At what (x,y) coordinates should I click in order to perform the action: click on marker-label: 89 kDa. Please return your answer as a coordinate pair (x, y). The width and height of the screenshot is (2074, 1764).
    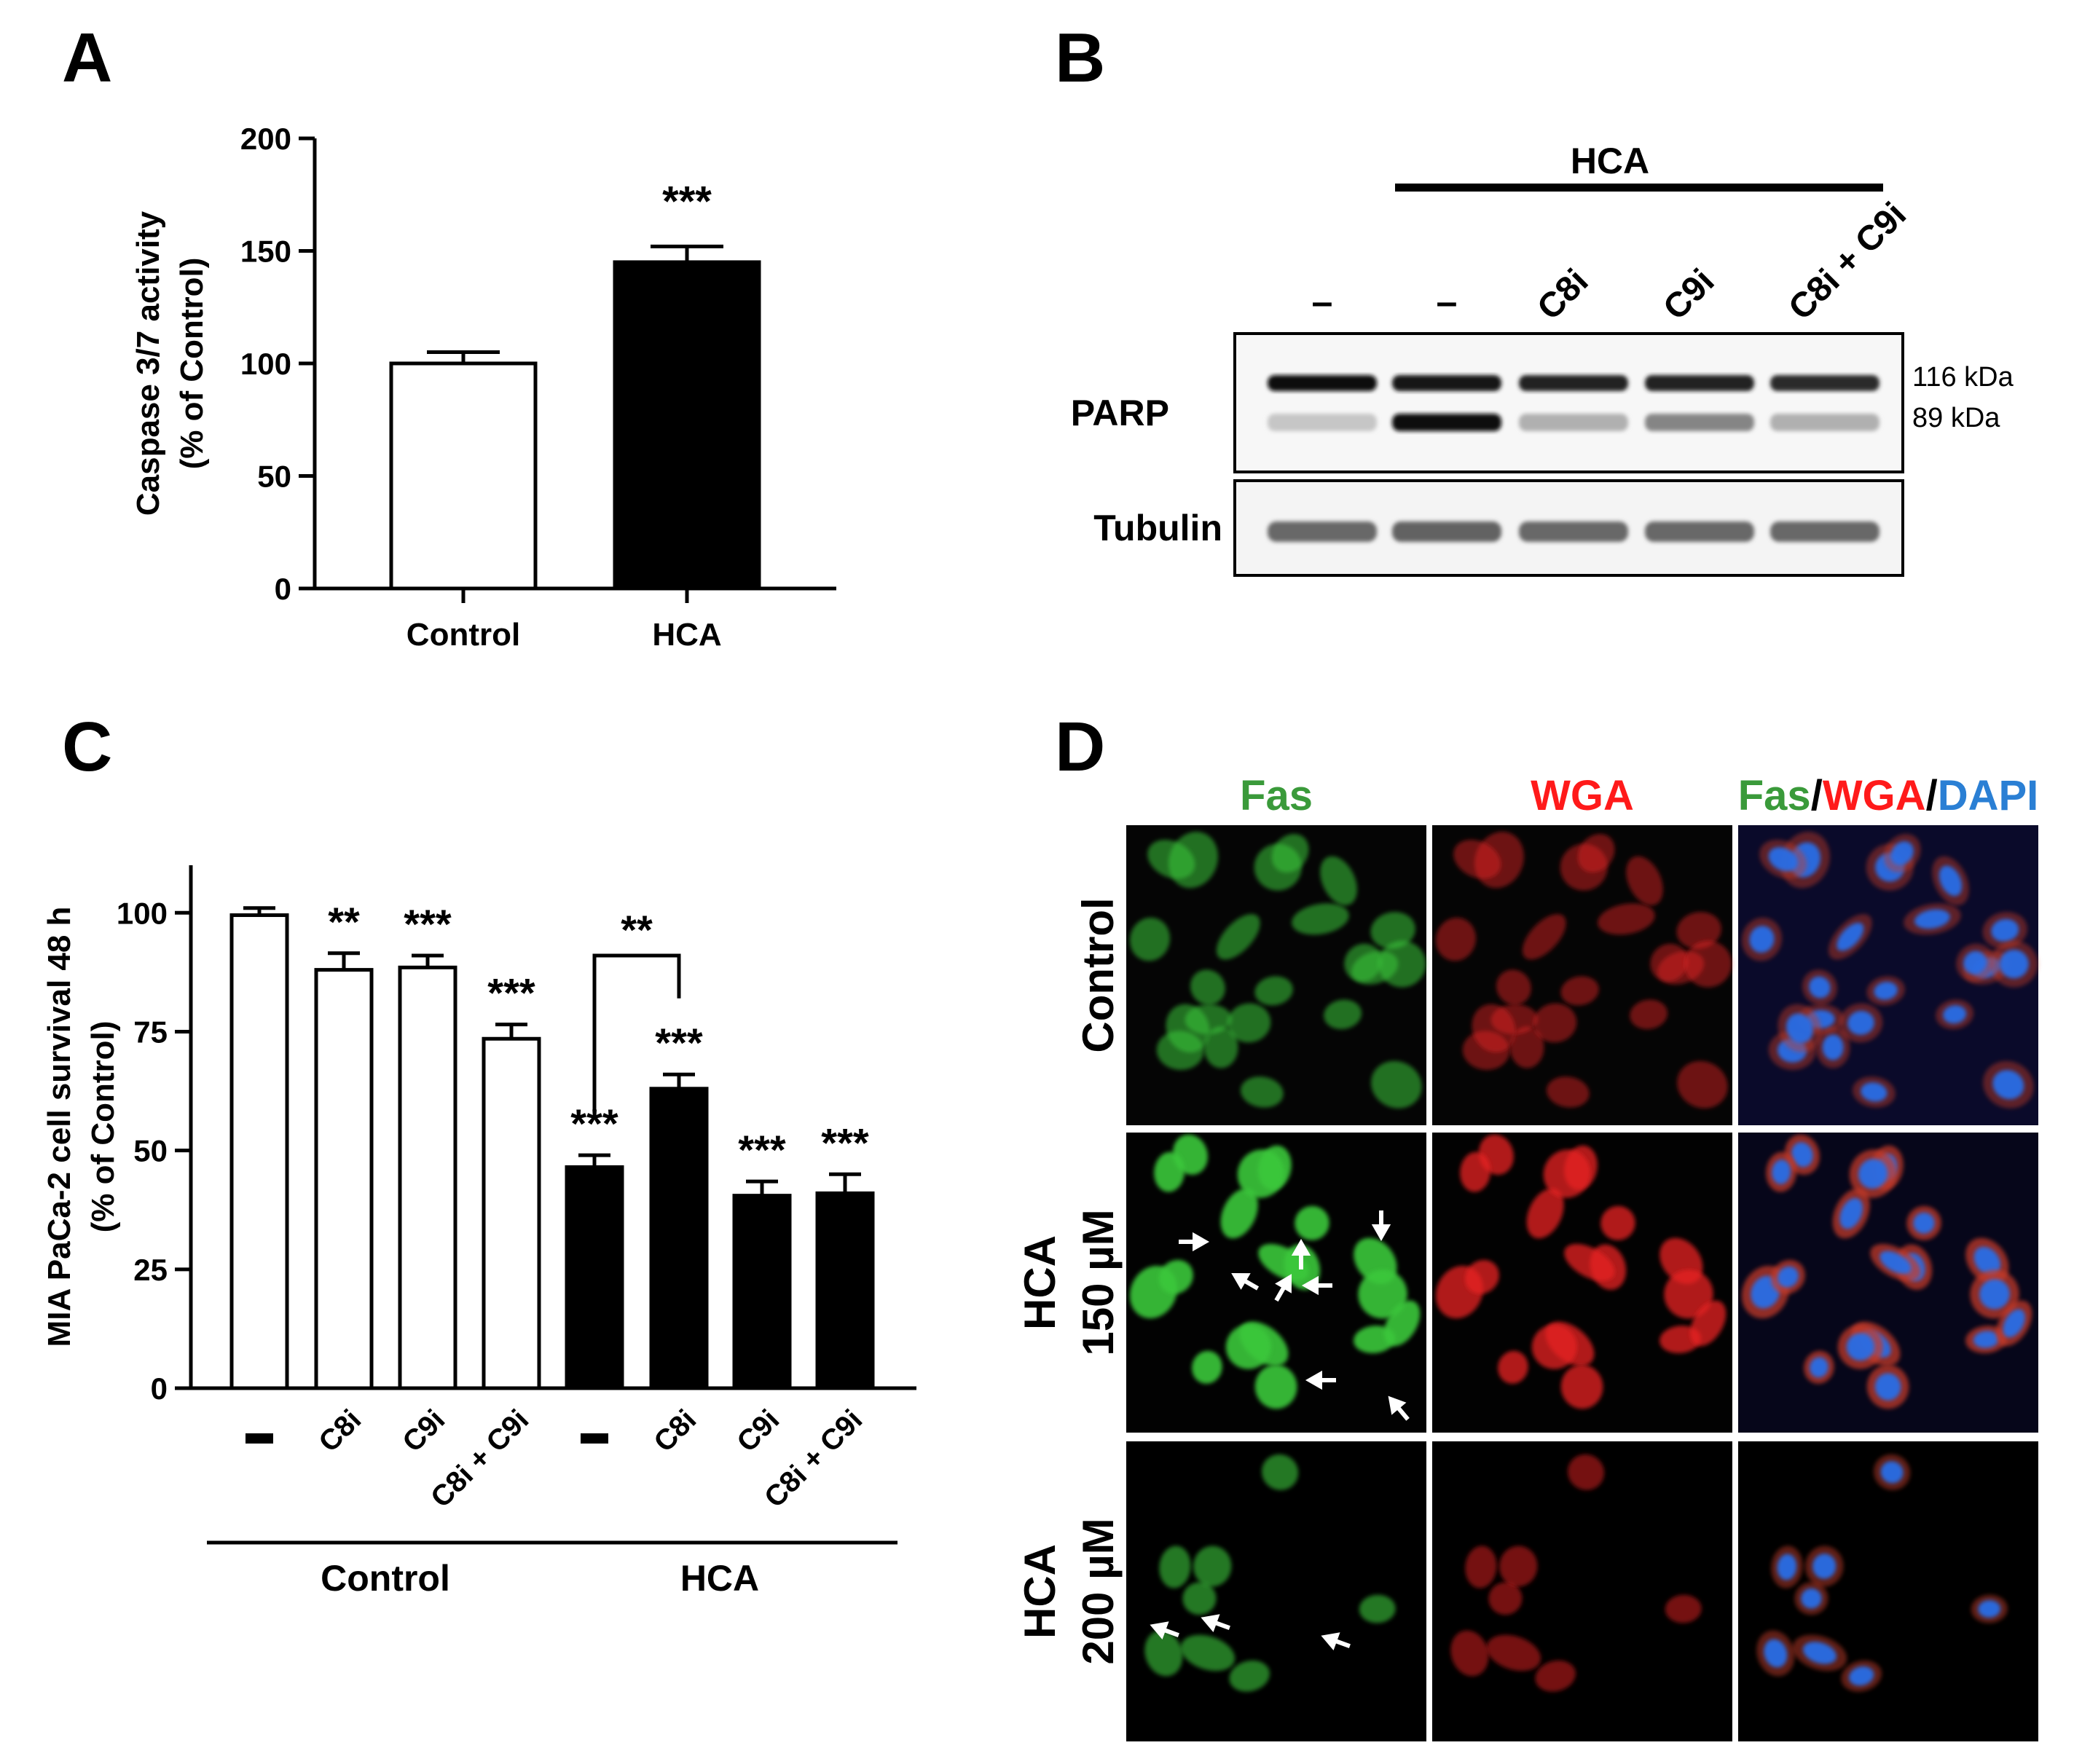
    Looking at the image, I should click on (1956, 418).